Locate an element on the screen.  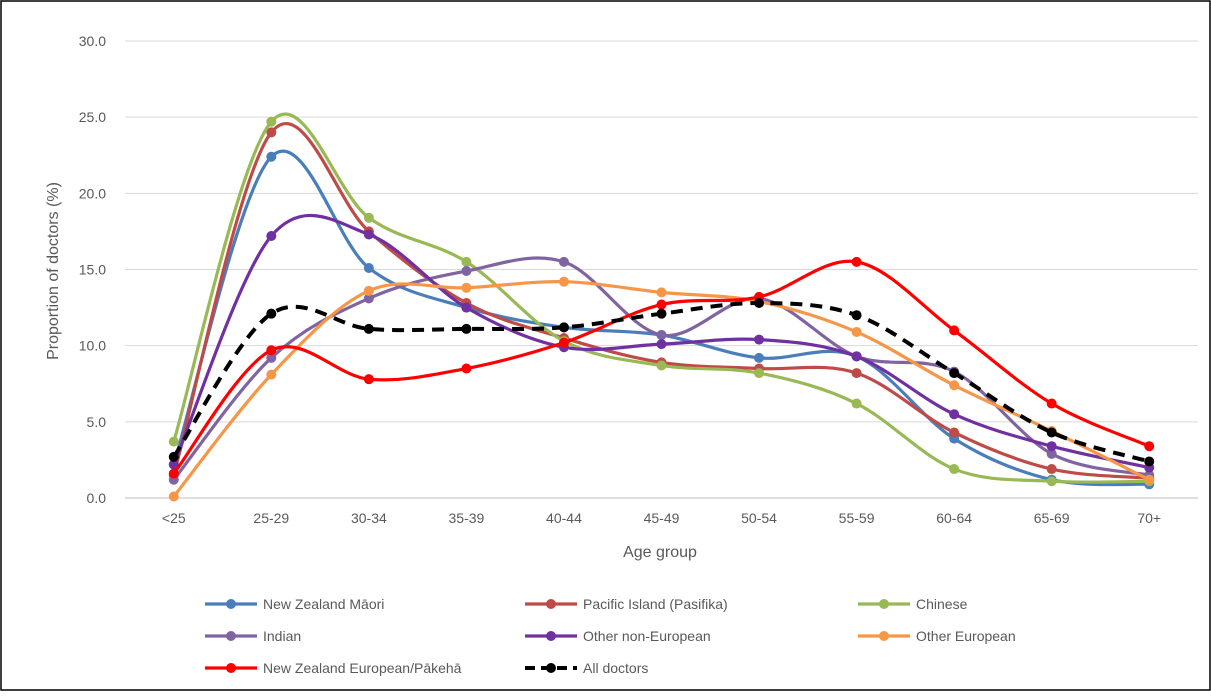
y-tick-label: 10.0 is located at coordinates (92, 346).